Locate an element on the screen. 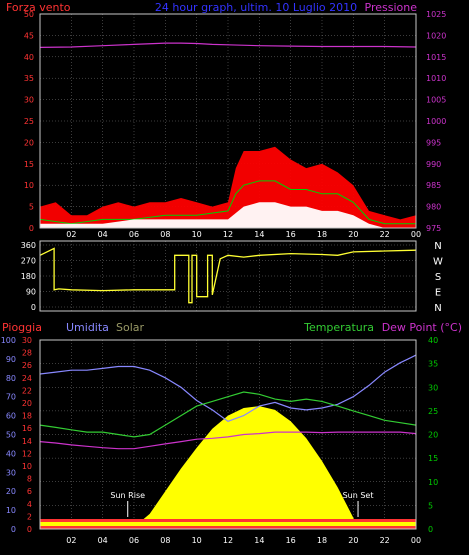  rain-y-tick: 2 is located at coordinates (29, 516).